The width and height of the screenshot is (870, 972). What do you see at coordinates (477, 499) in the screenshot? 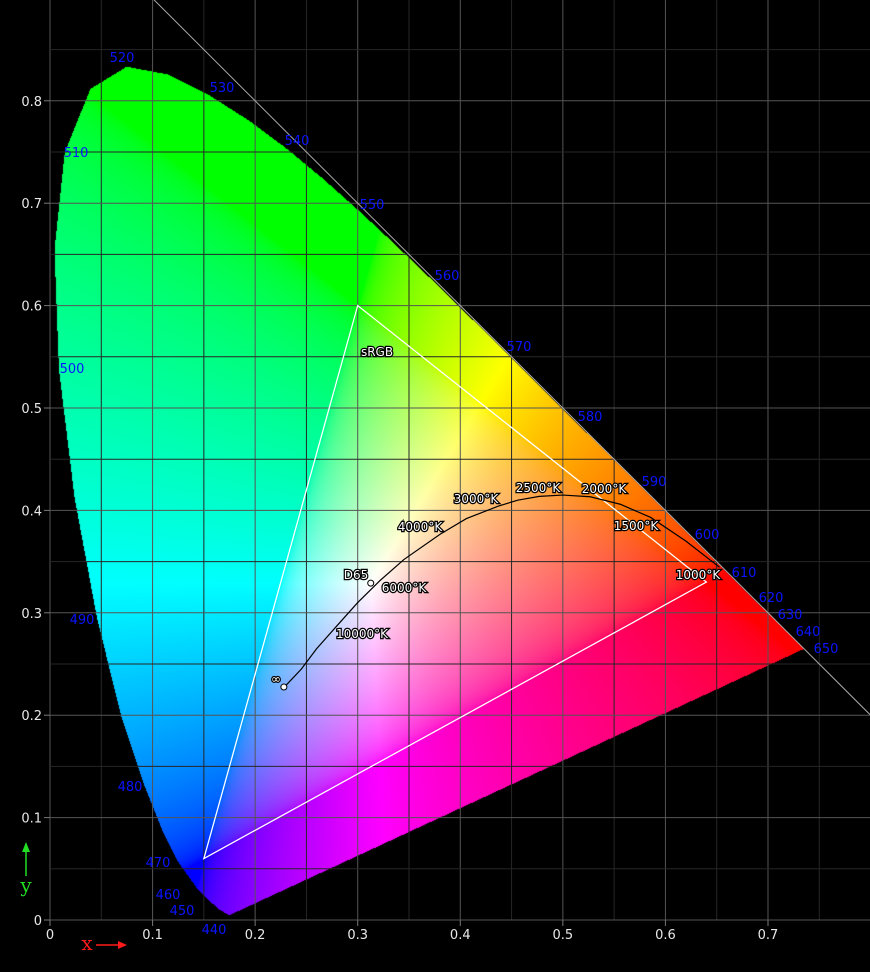
I see `temperature-label: 3000°K` at bounding box center [477, 499].